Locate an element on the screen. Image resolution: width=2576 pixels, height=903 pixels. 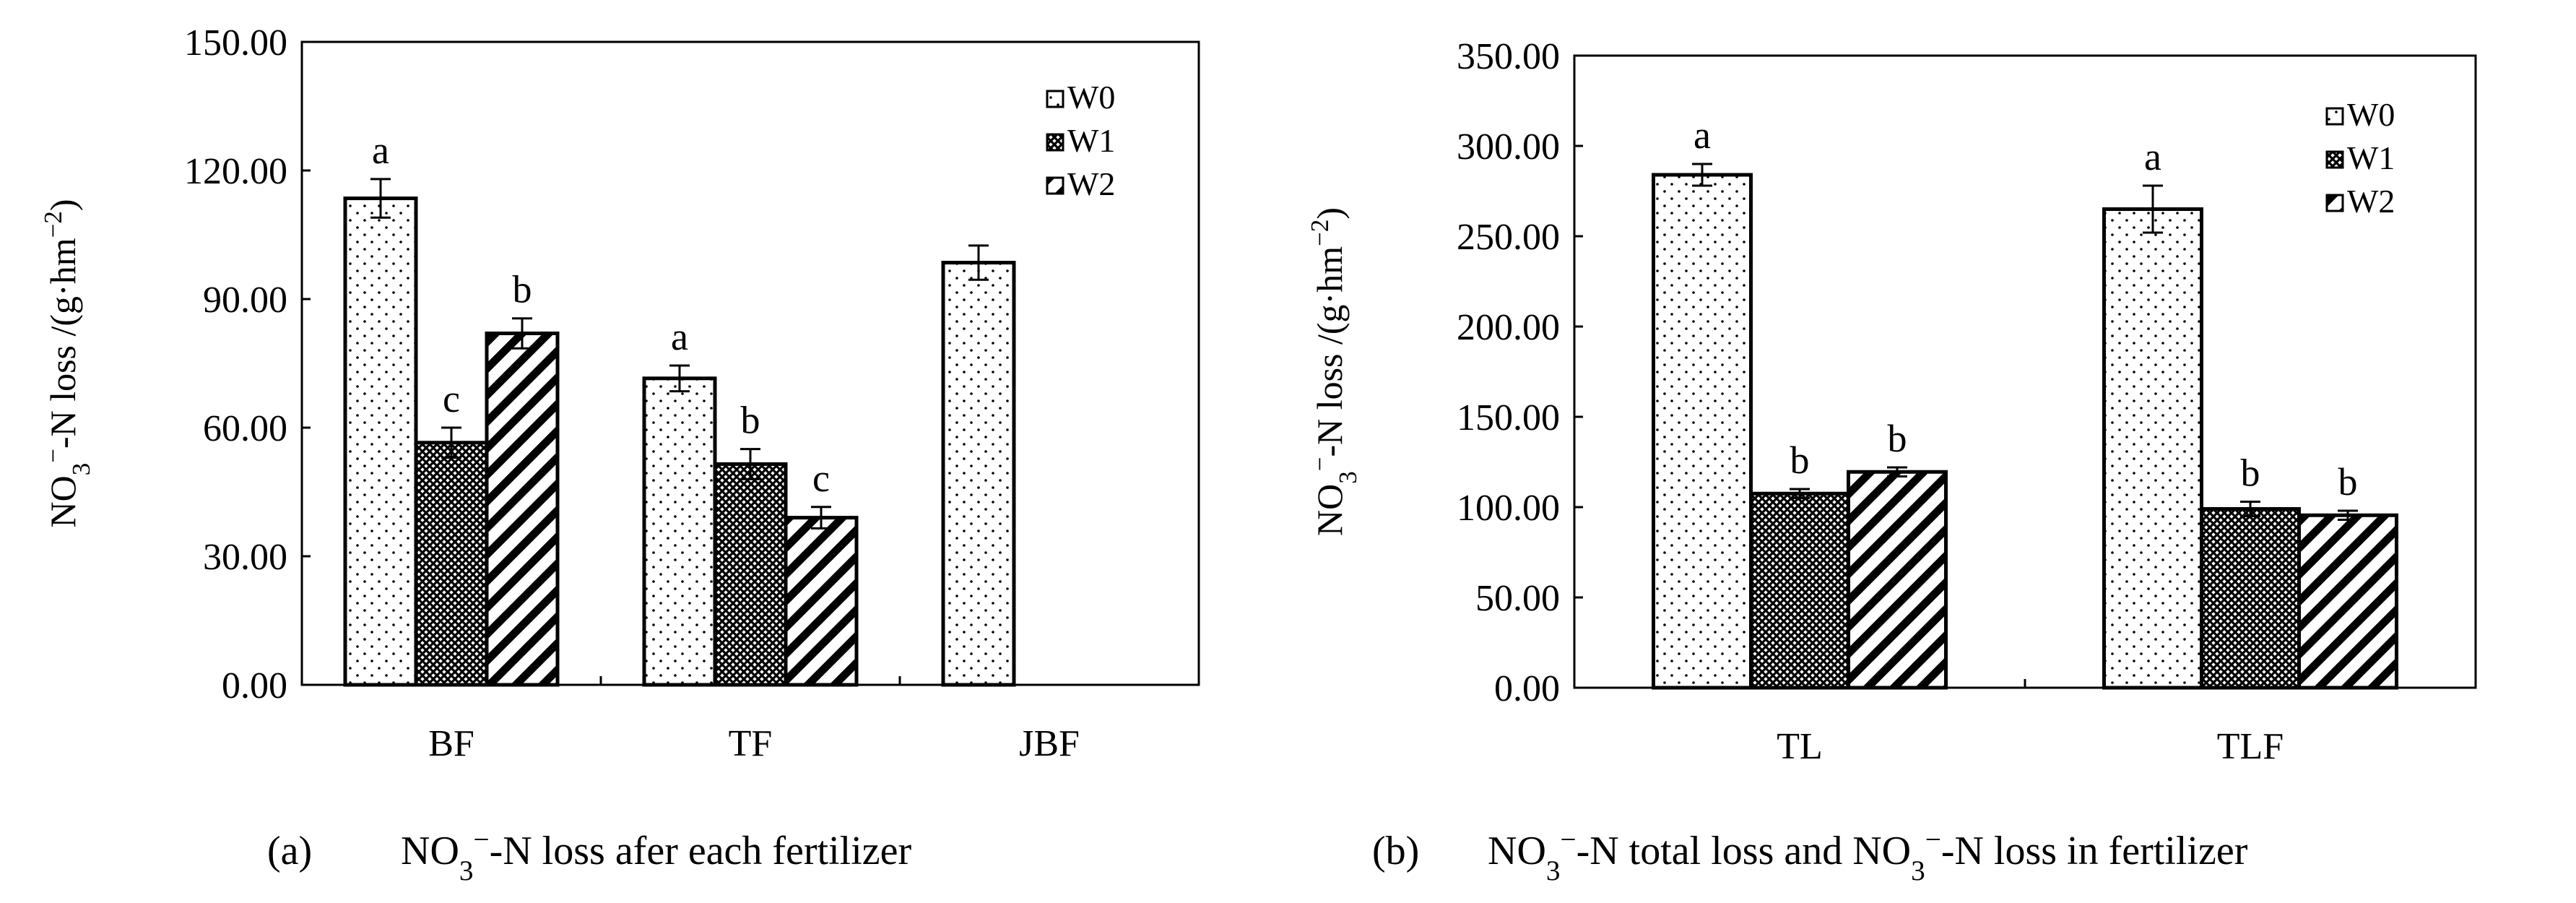
x-tick-label: TLF is located at coordinates (2250, 746).